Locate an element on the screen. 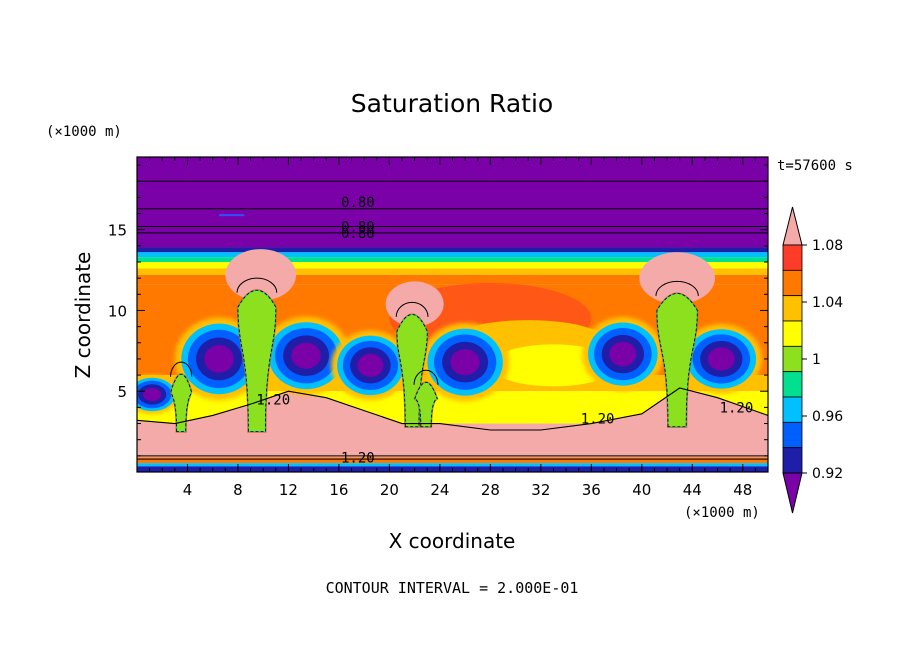 The width and height of the screenshot is (904, 654). x-tick-label: 4 is located at coordinates (188, 490).